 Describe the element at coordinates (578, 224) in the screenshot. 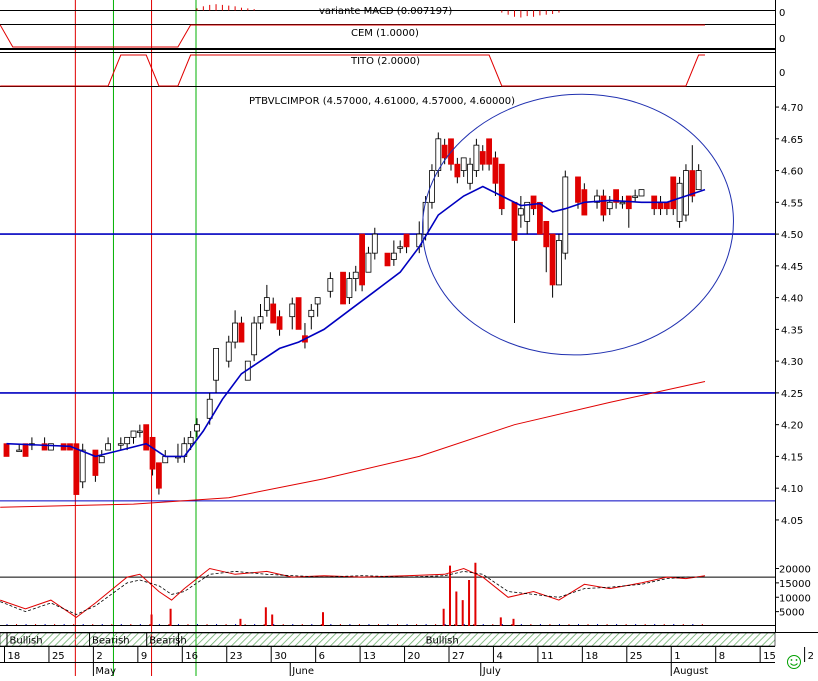

I see `annotation-ellipse` at that location.